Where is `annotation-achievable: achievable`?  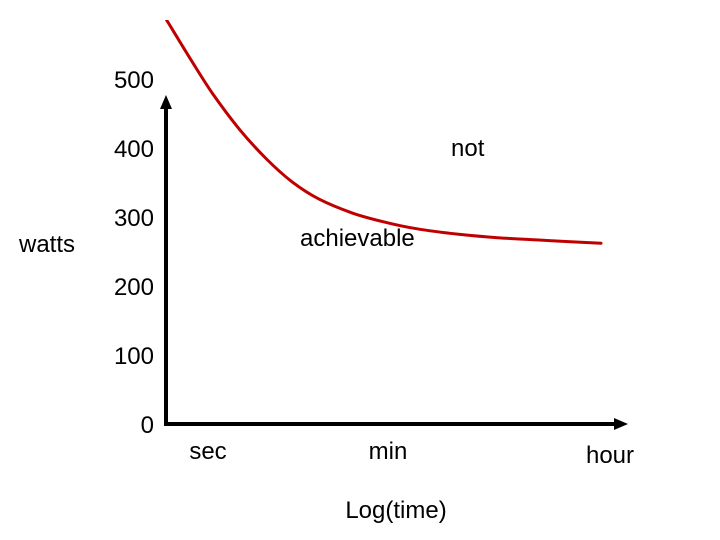
annotation-achievable: achievable is located at coordinates (357, 238).